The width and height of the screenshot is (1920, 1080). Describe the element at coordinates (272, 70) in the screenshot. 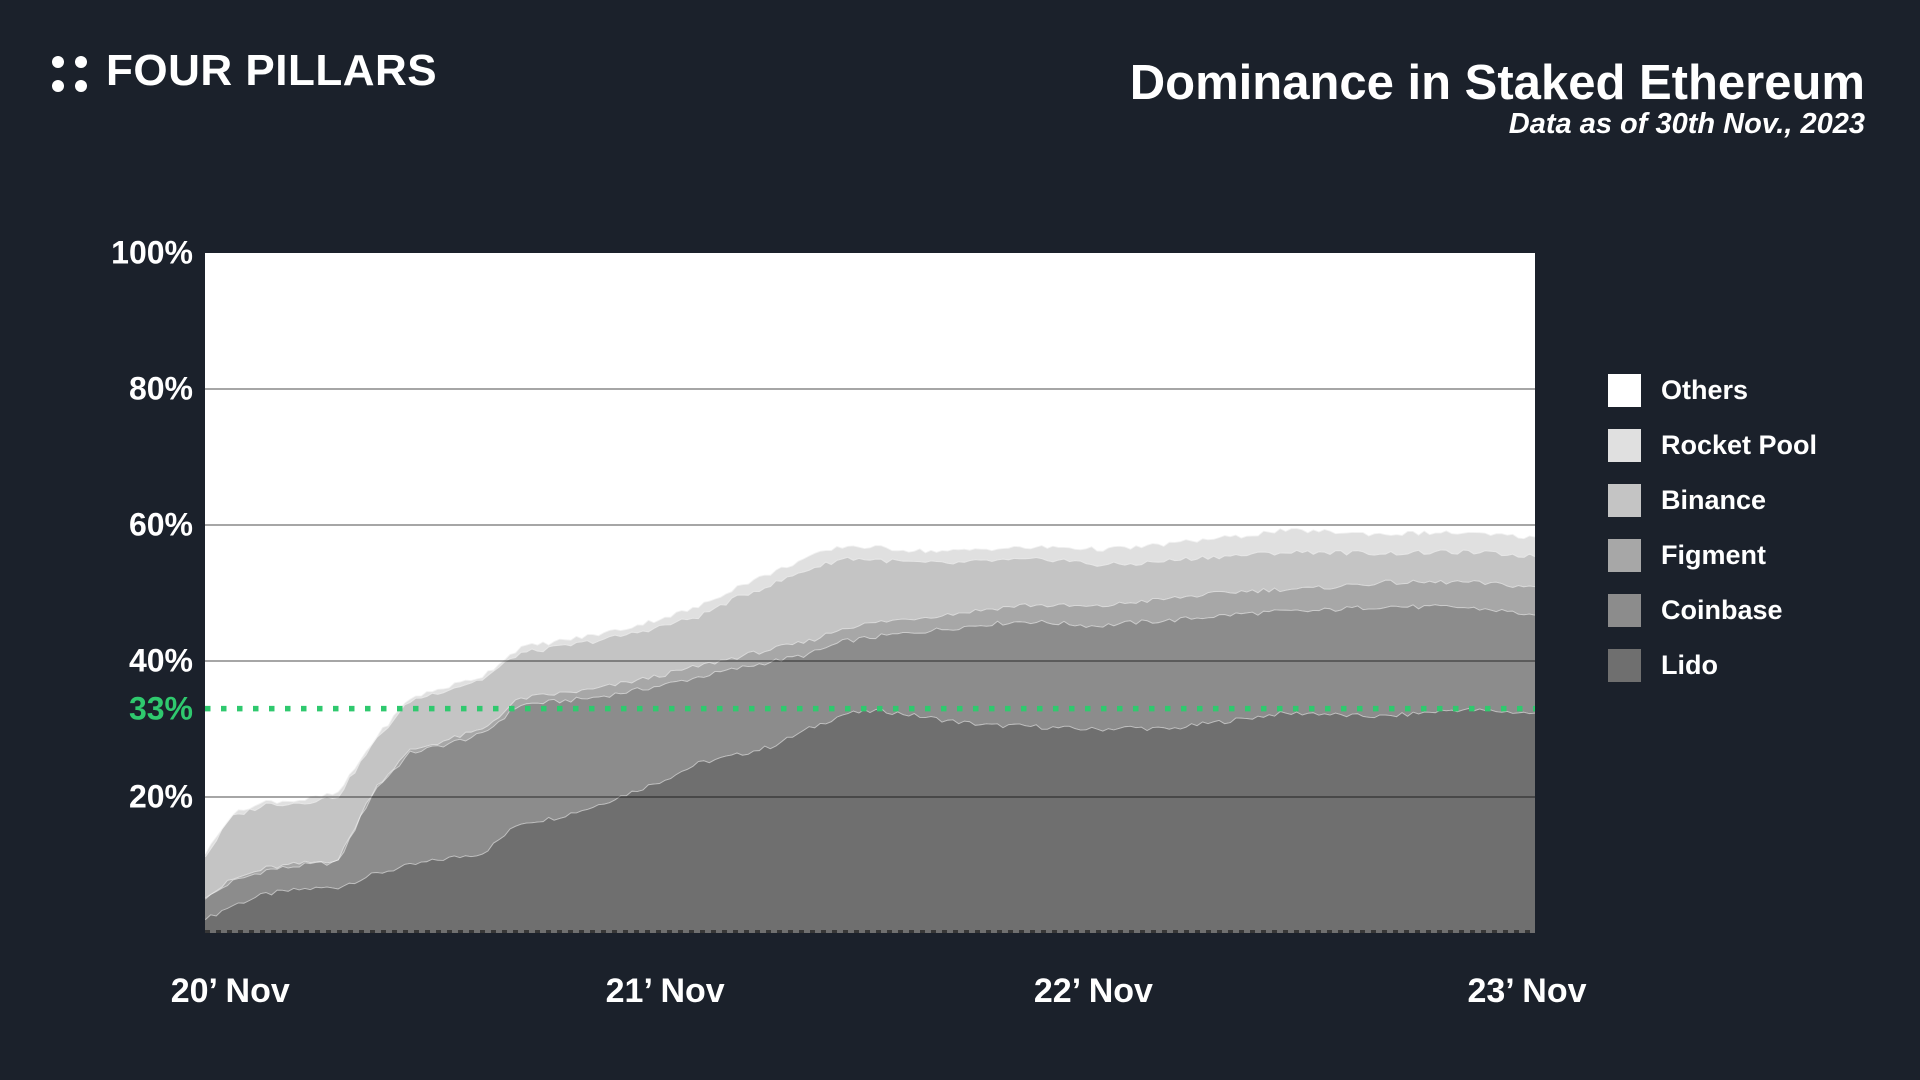

I see `logo-text: FOUR PILLARS` at that location.